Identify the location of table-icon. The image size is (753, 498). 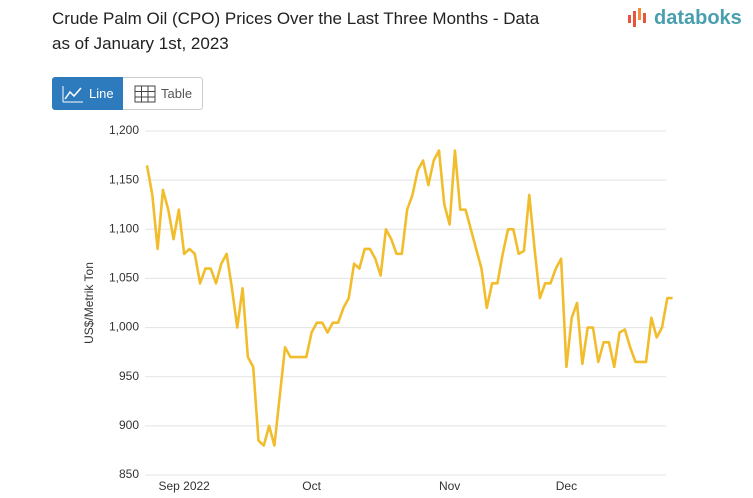
(145, 93).